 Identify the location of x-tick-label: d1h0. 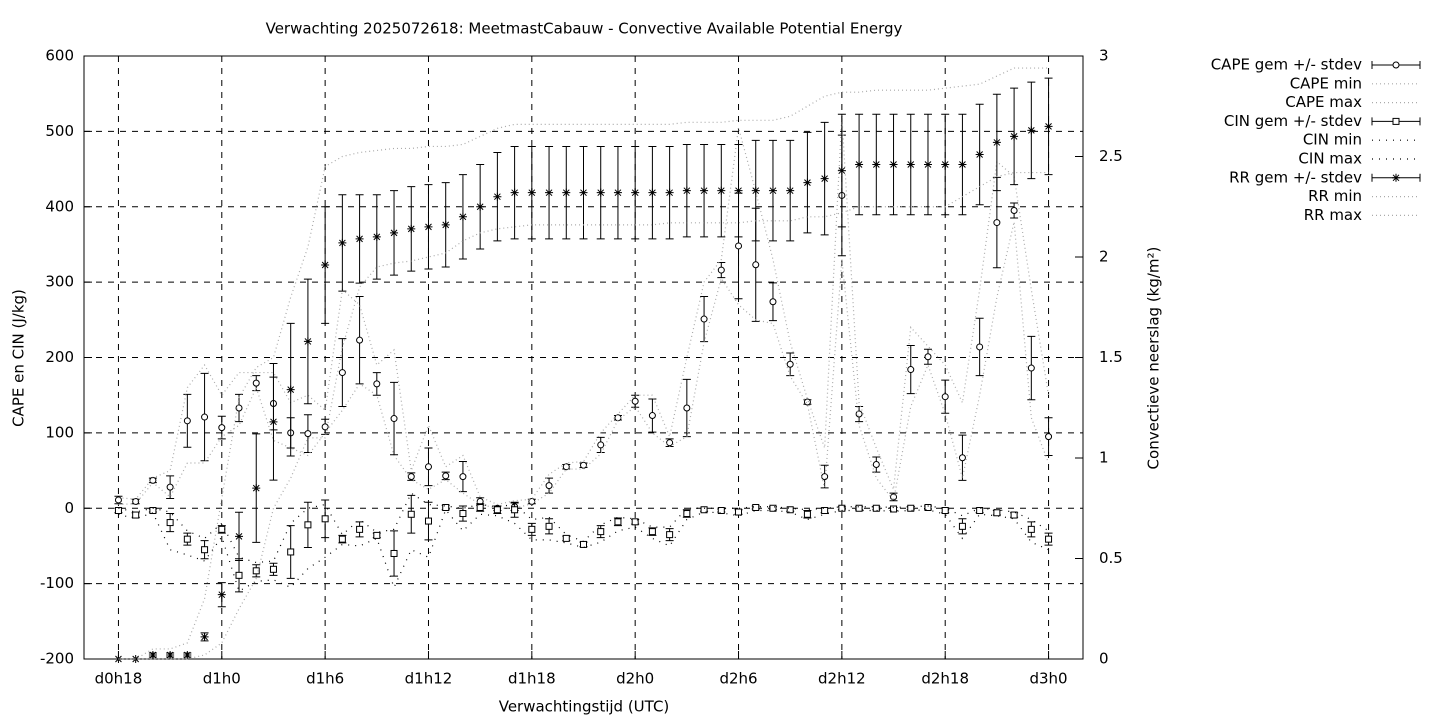
(222, 679).